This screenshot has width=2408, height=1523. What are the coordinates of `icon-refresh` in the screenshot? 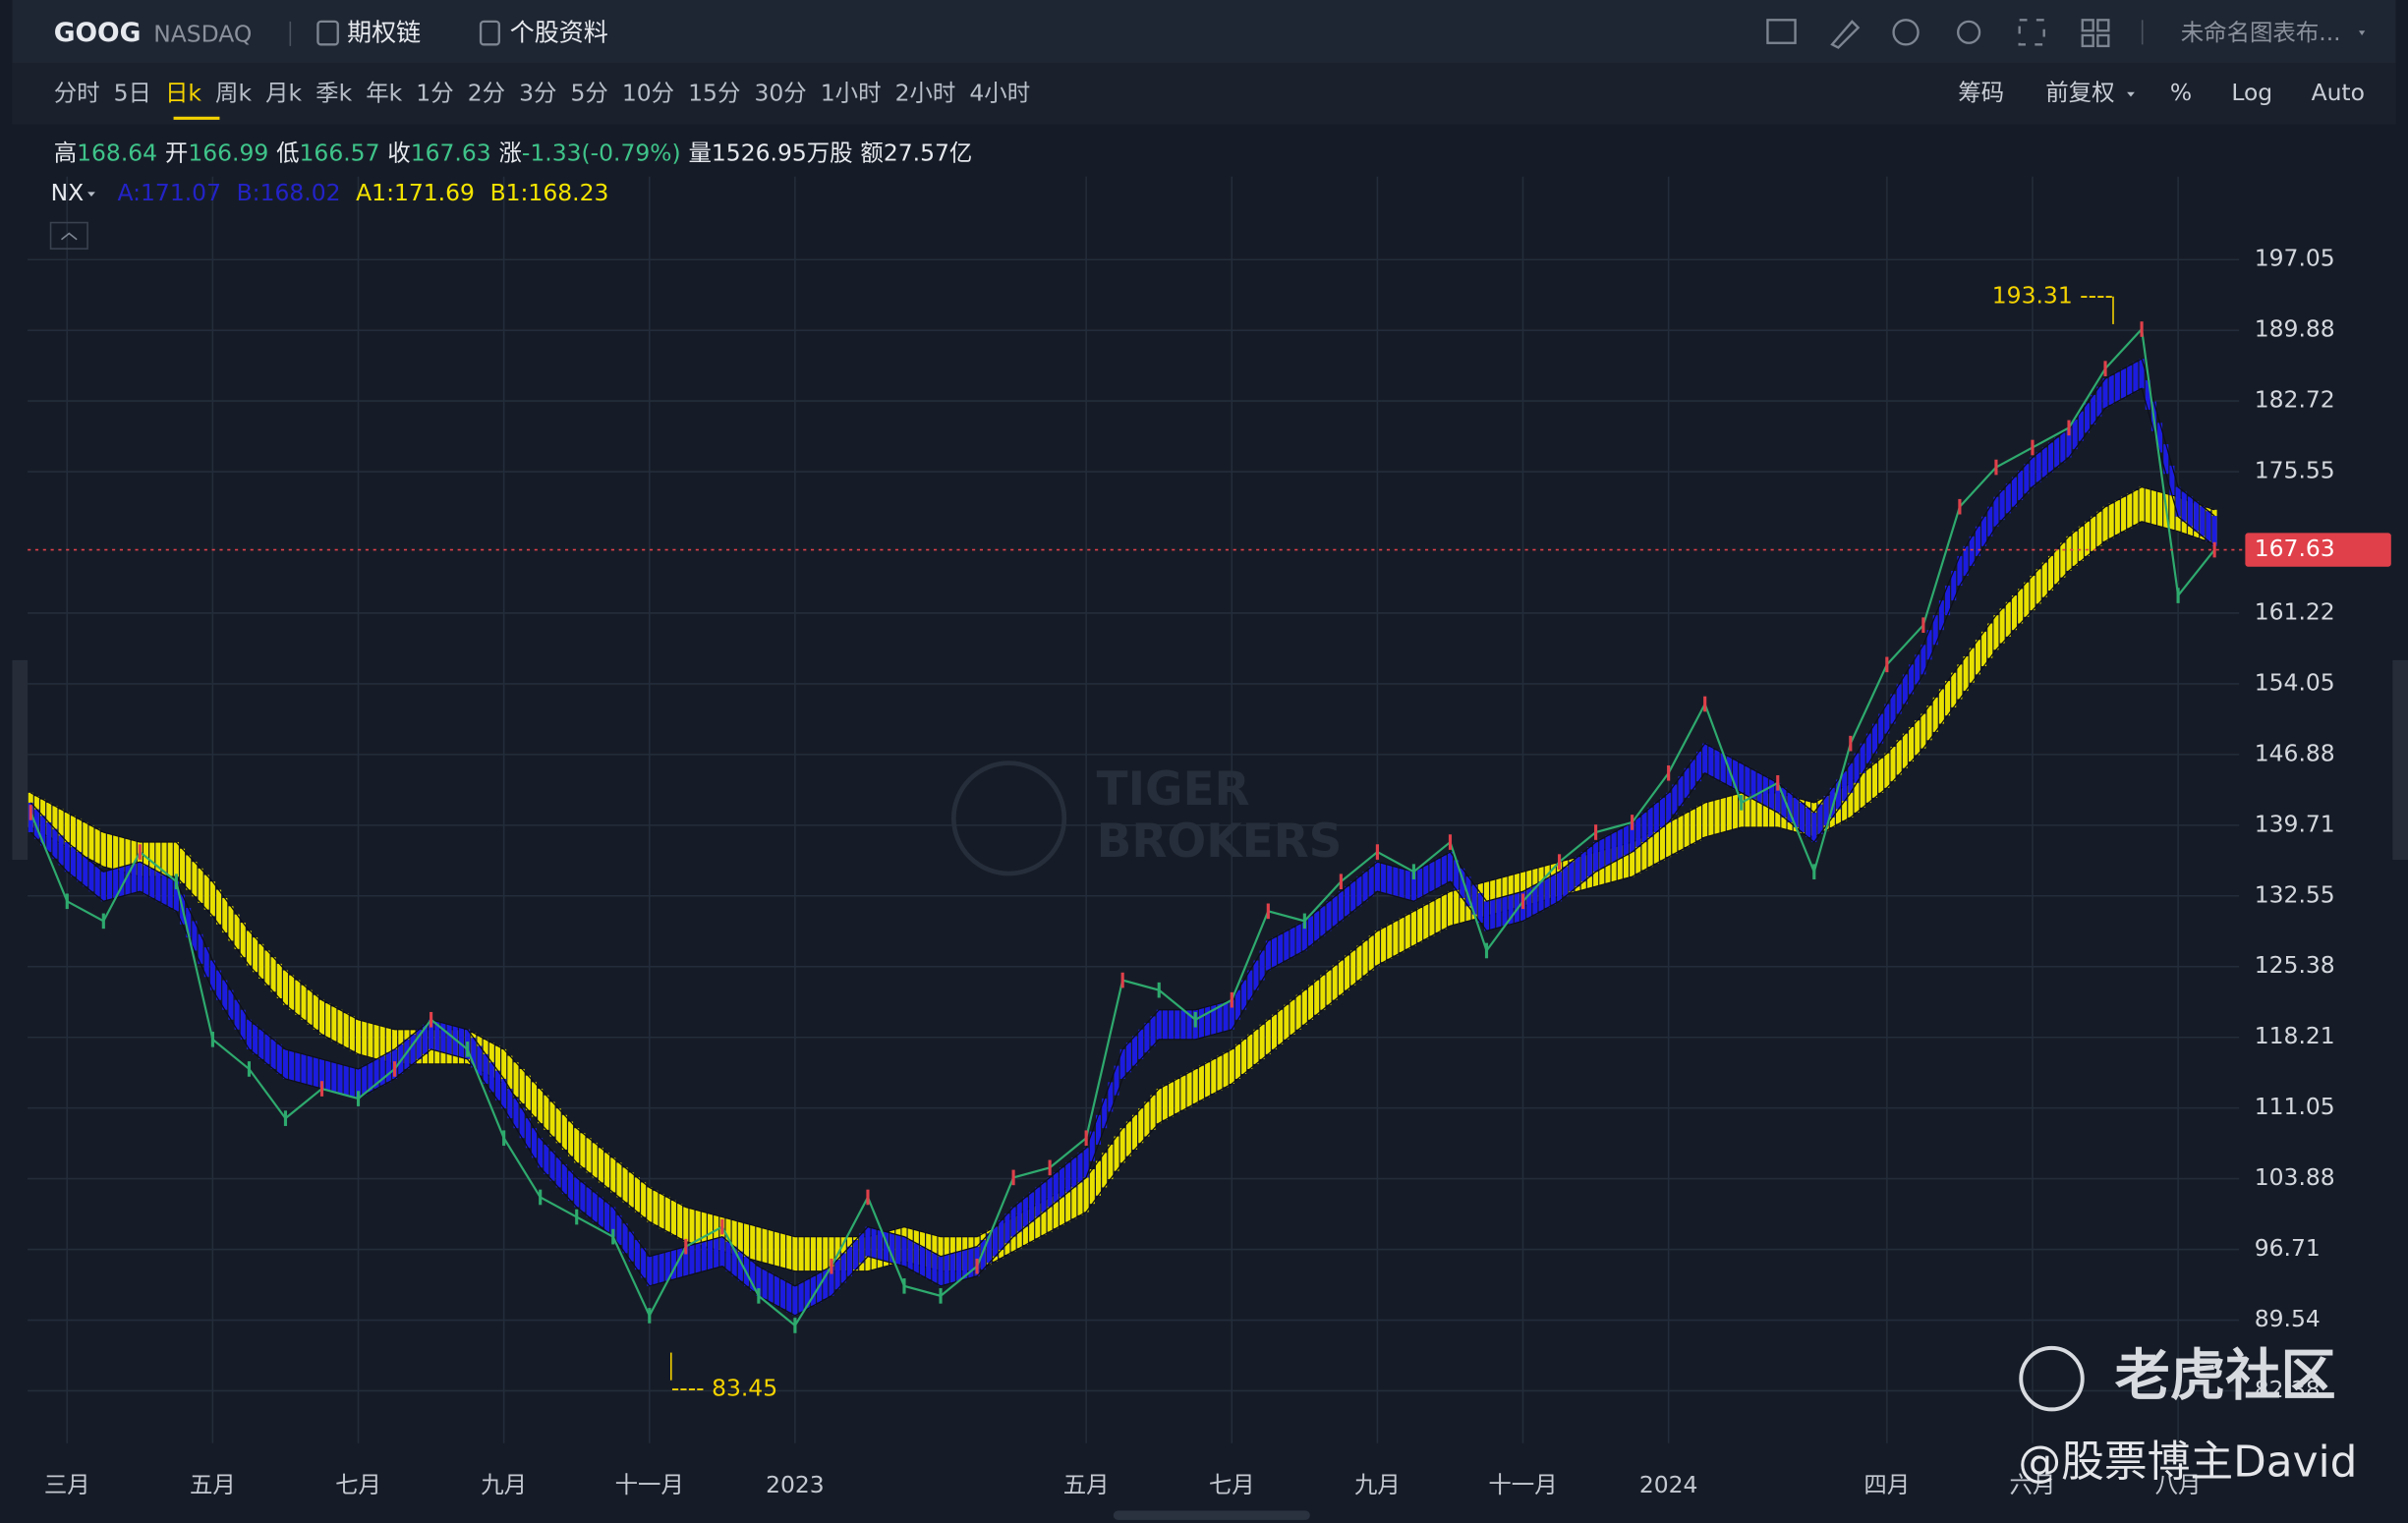 It's located at (1906, 32).